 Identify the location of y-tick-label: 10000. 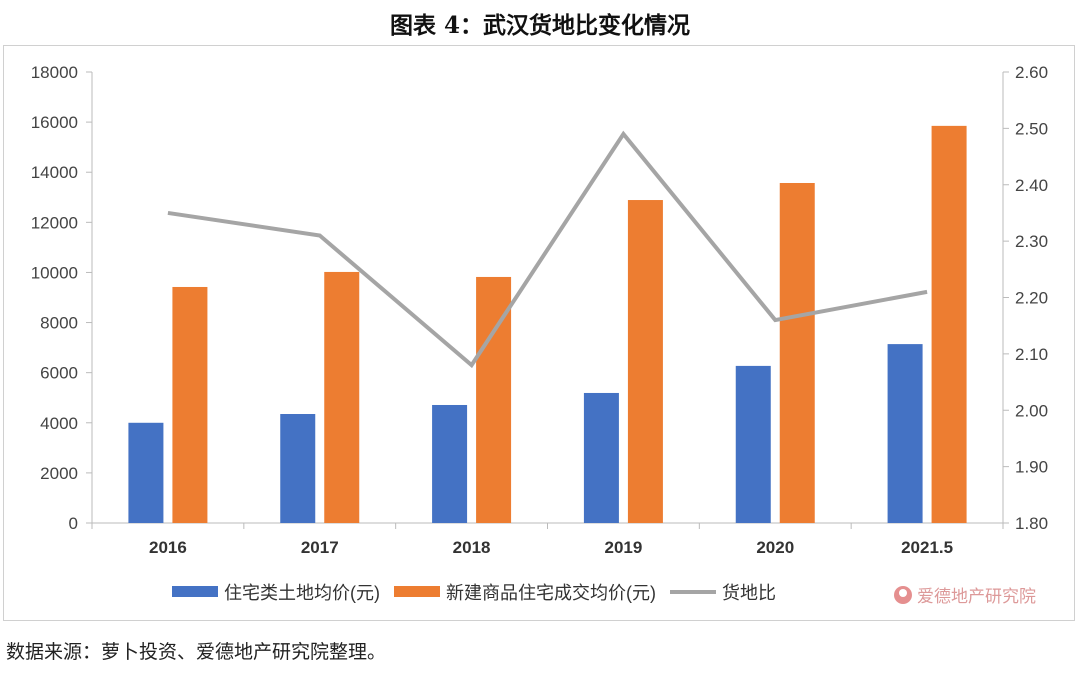
(54, 272).